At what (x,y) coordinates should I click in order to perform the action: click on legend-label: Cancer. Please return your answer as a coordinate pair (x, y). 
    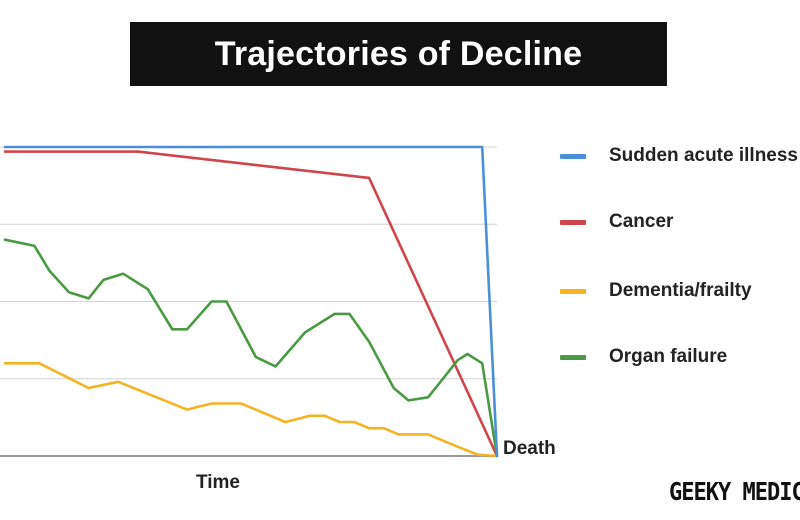
    Looking at the image, I should click on (641, 221).